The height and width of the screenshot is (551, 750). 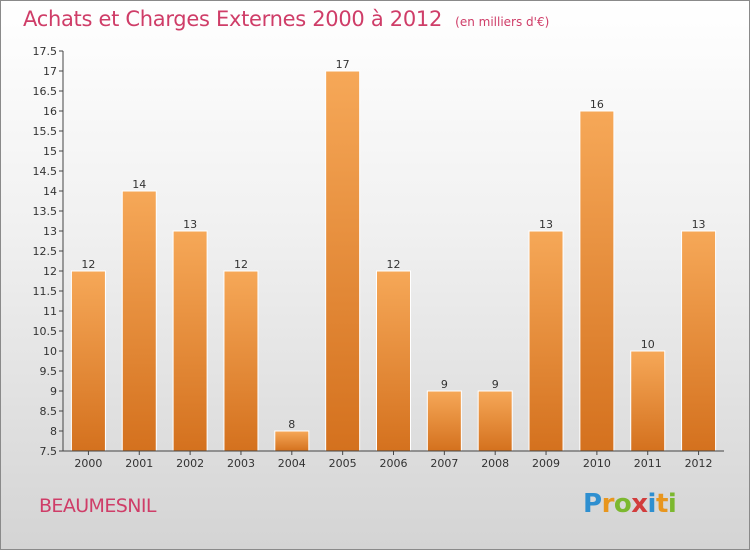 I want to click on x-tick-label: 2002, so click(x=190, y=463).